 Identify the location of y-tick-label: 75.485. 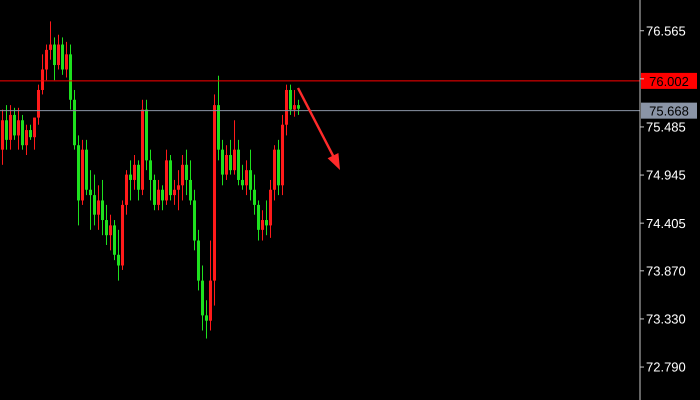
(666, 127).